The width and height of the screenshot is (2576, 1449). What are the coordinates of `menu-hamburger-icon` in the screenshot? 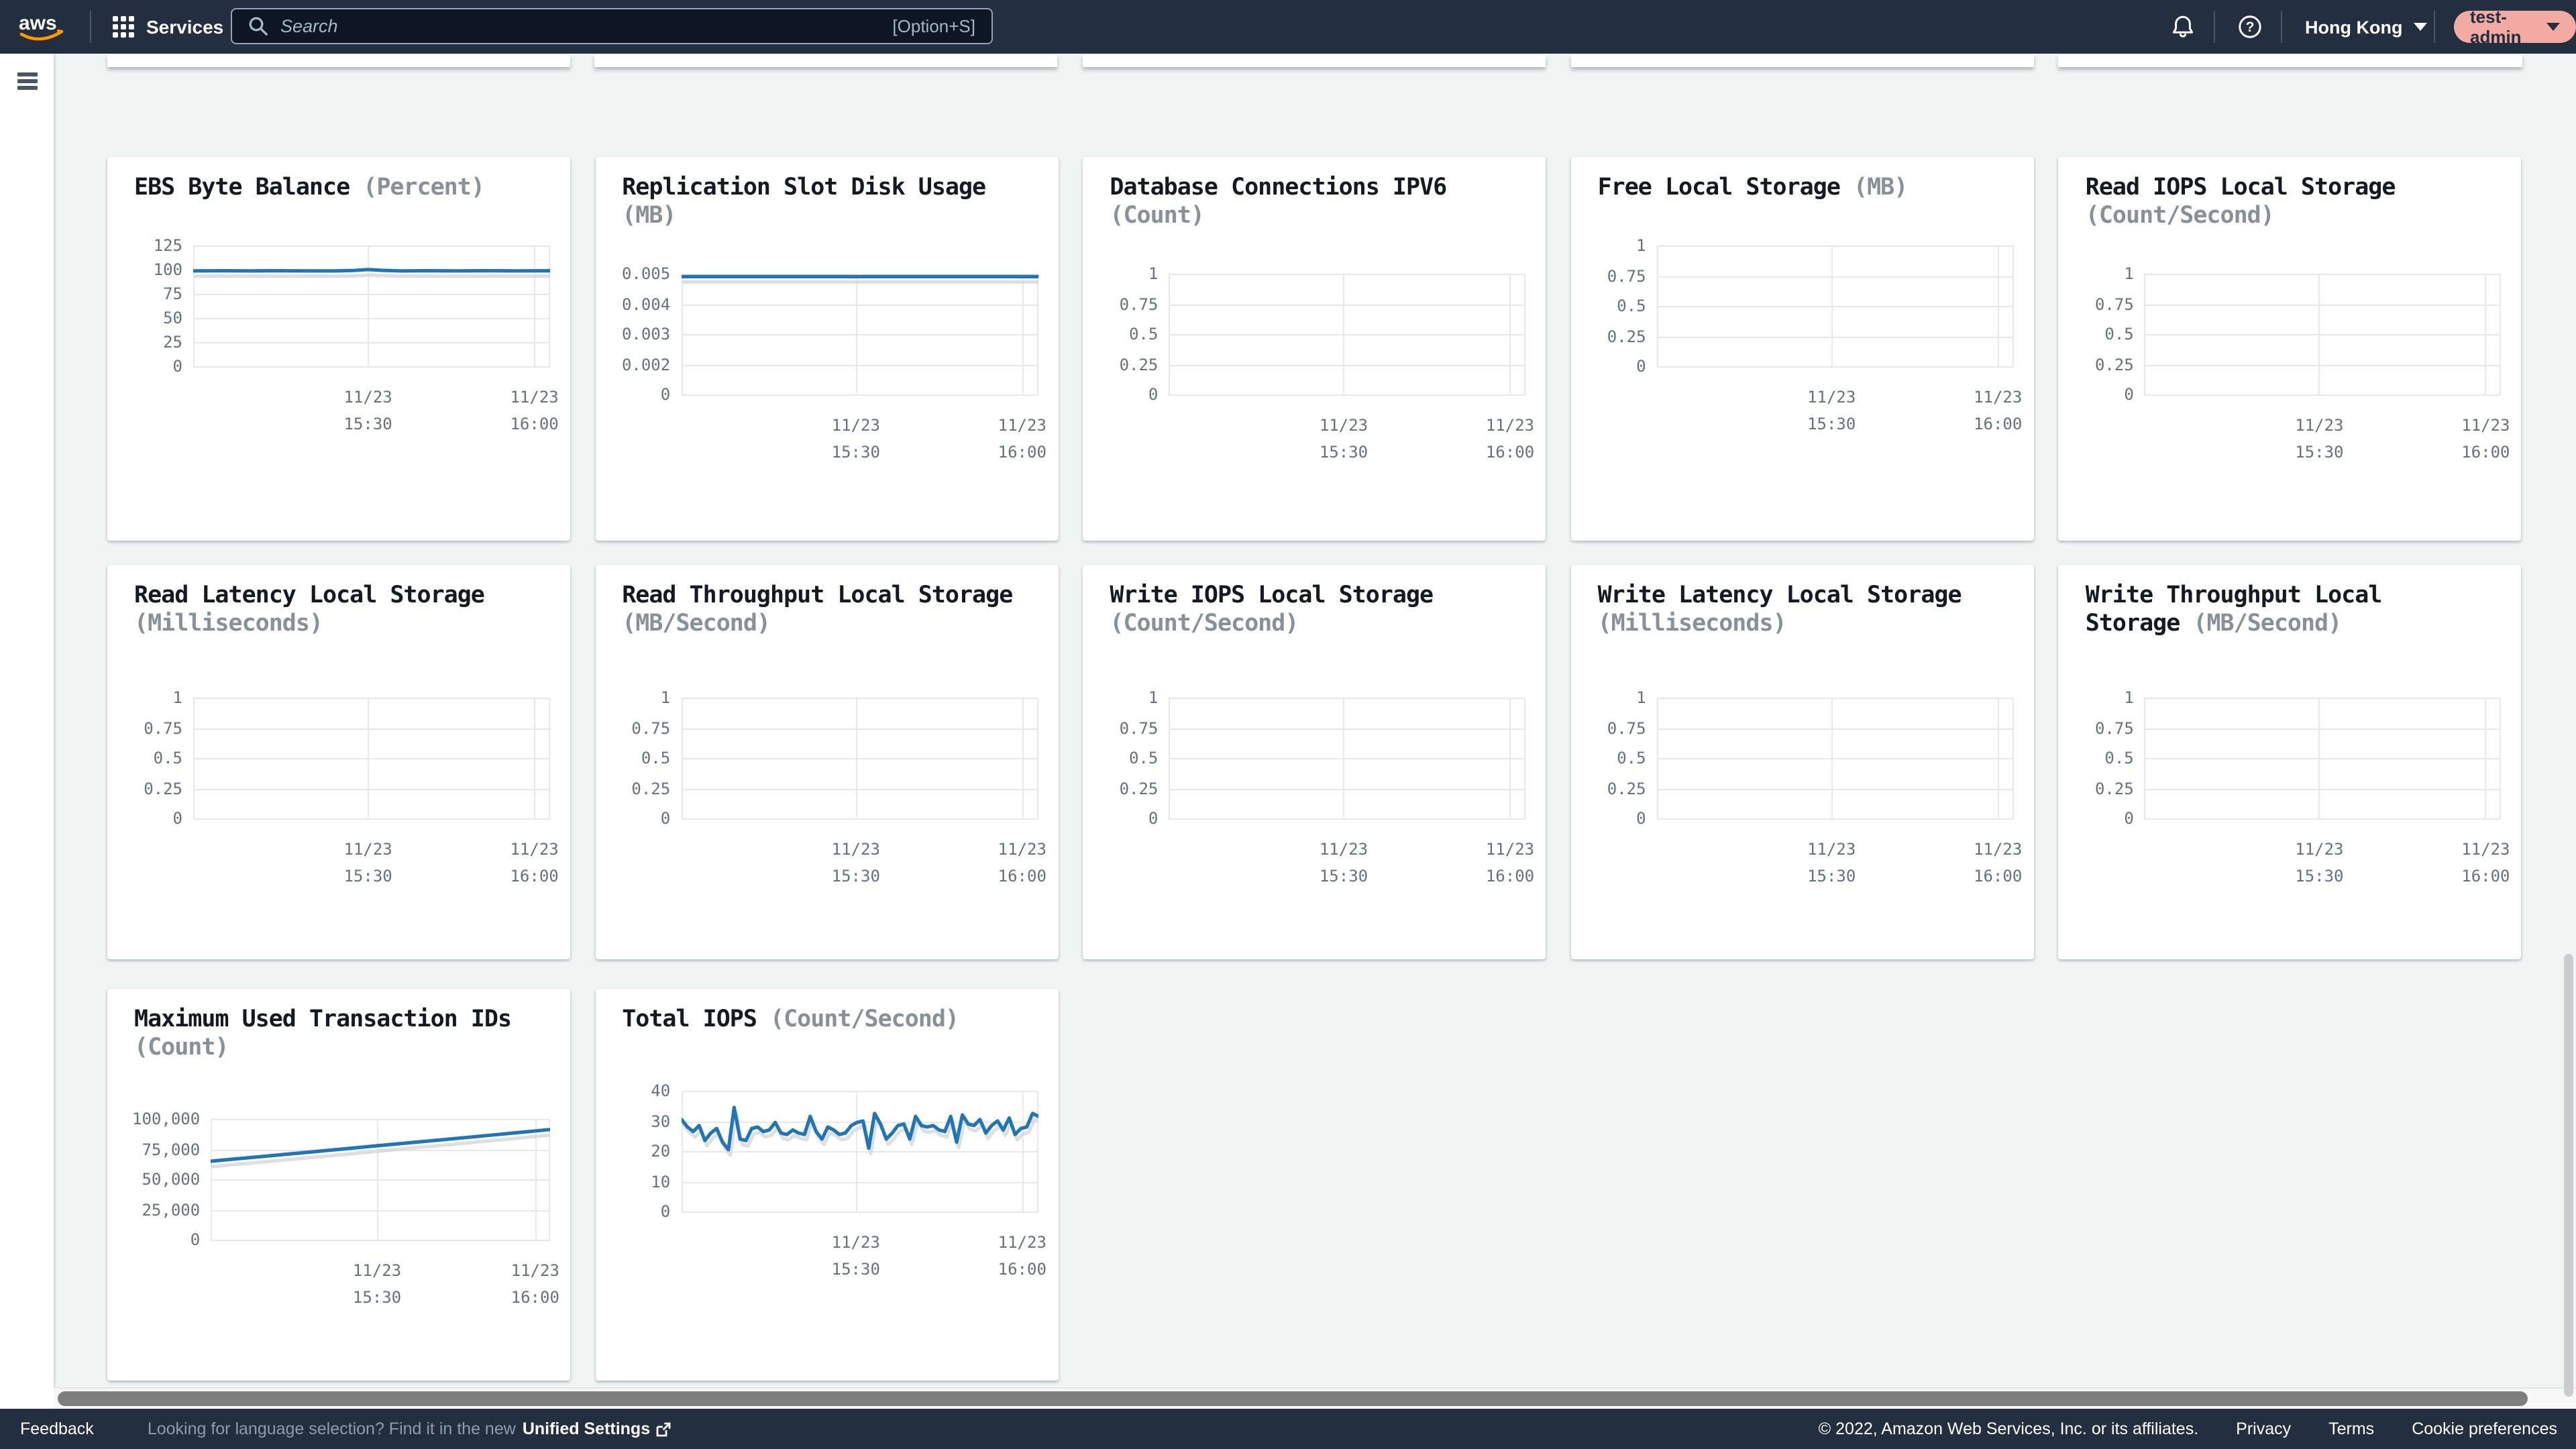 It's located at (27, 81).